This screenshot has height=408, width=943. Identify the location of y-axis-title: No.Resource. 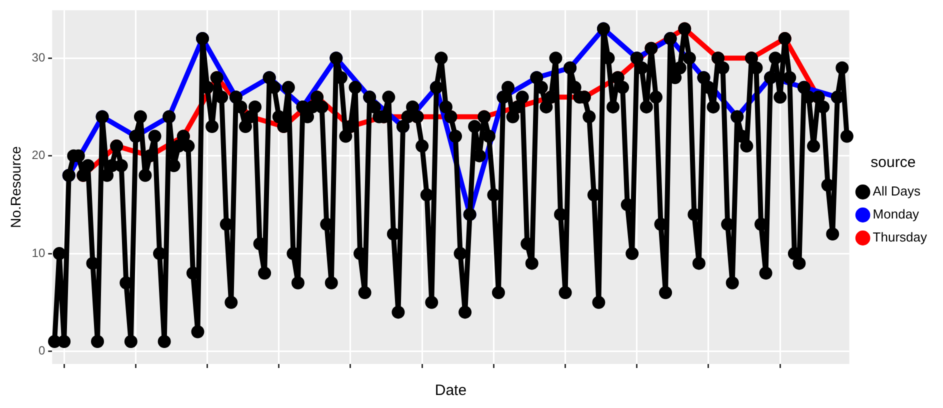
(15, 187).